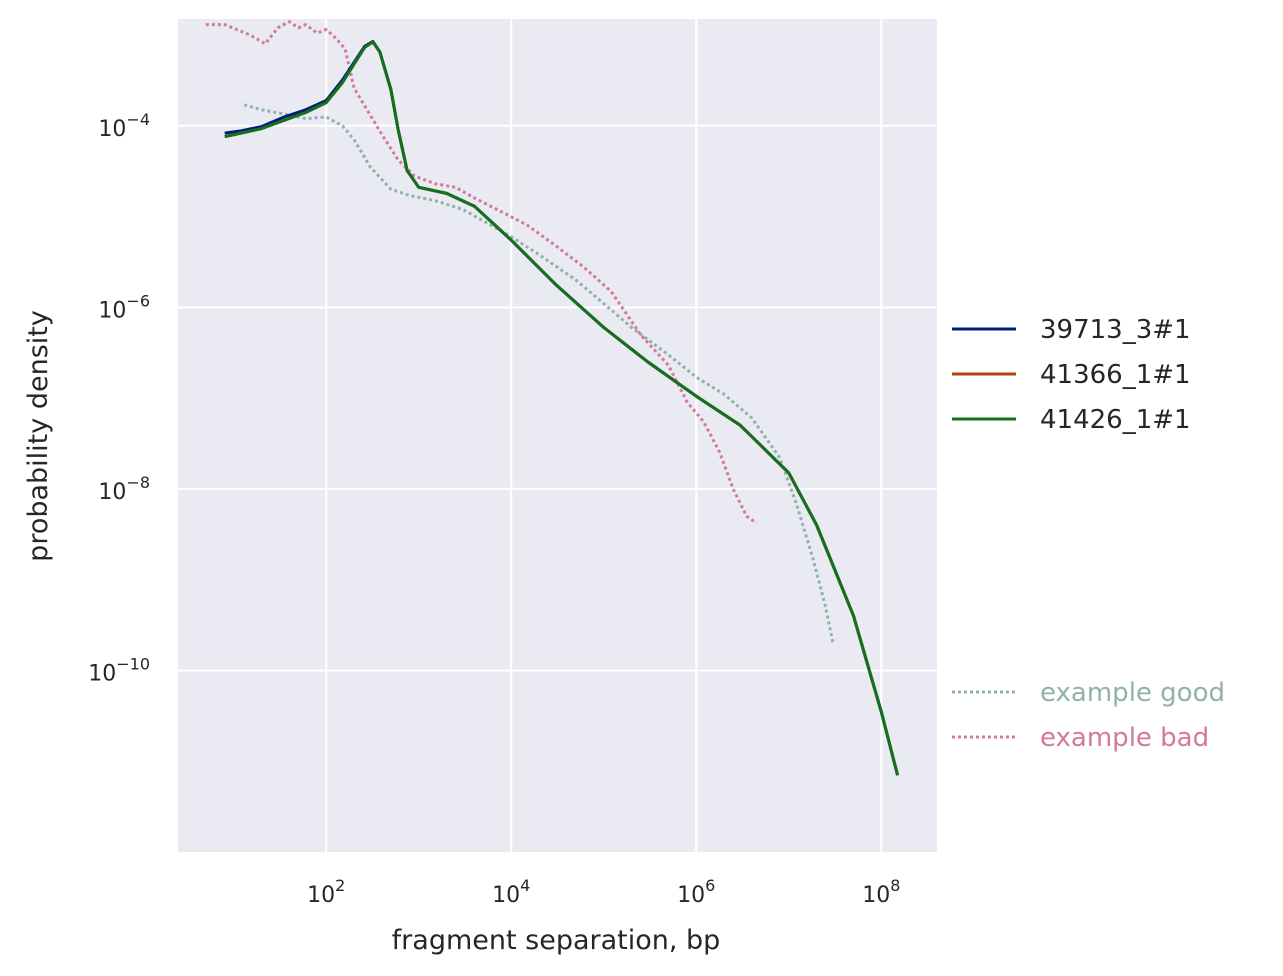 This screenshot has width=1283, height=976. What do you see at coordinates (38, 436) in the screenshot?
I see `y-axis-label: probability density` at bounding box center [38, 436].